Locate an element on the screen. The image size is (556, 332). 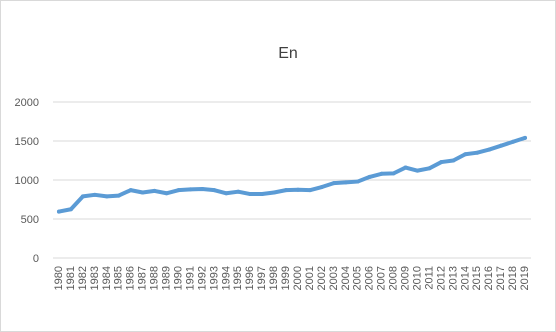
x-tick-label-1986: 1986 is located at coordinates (131, 278).